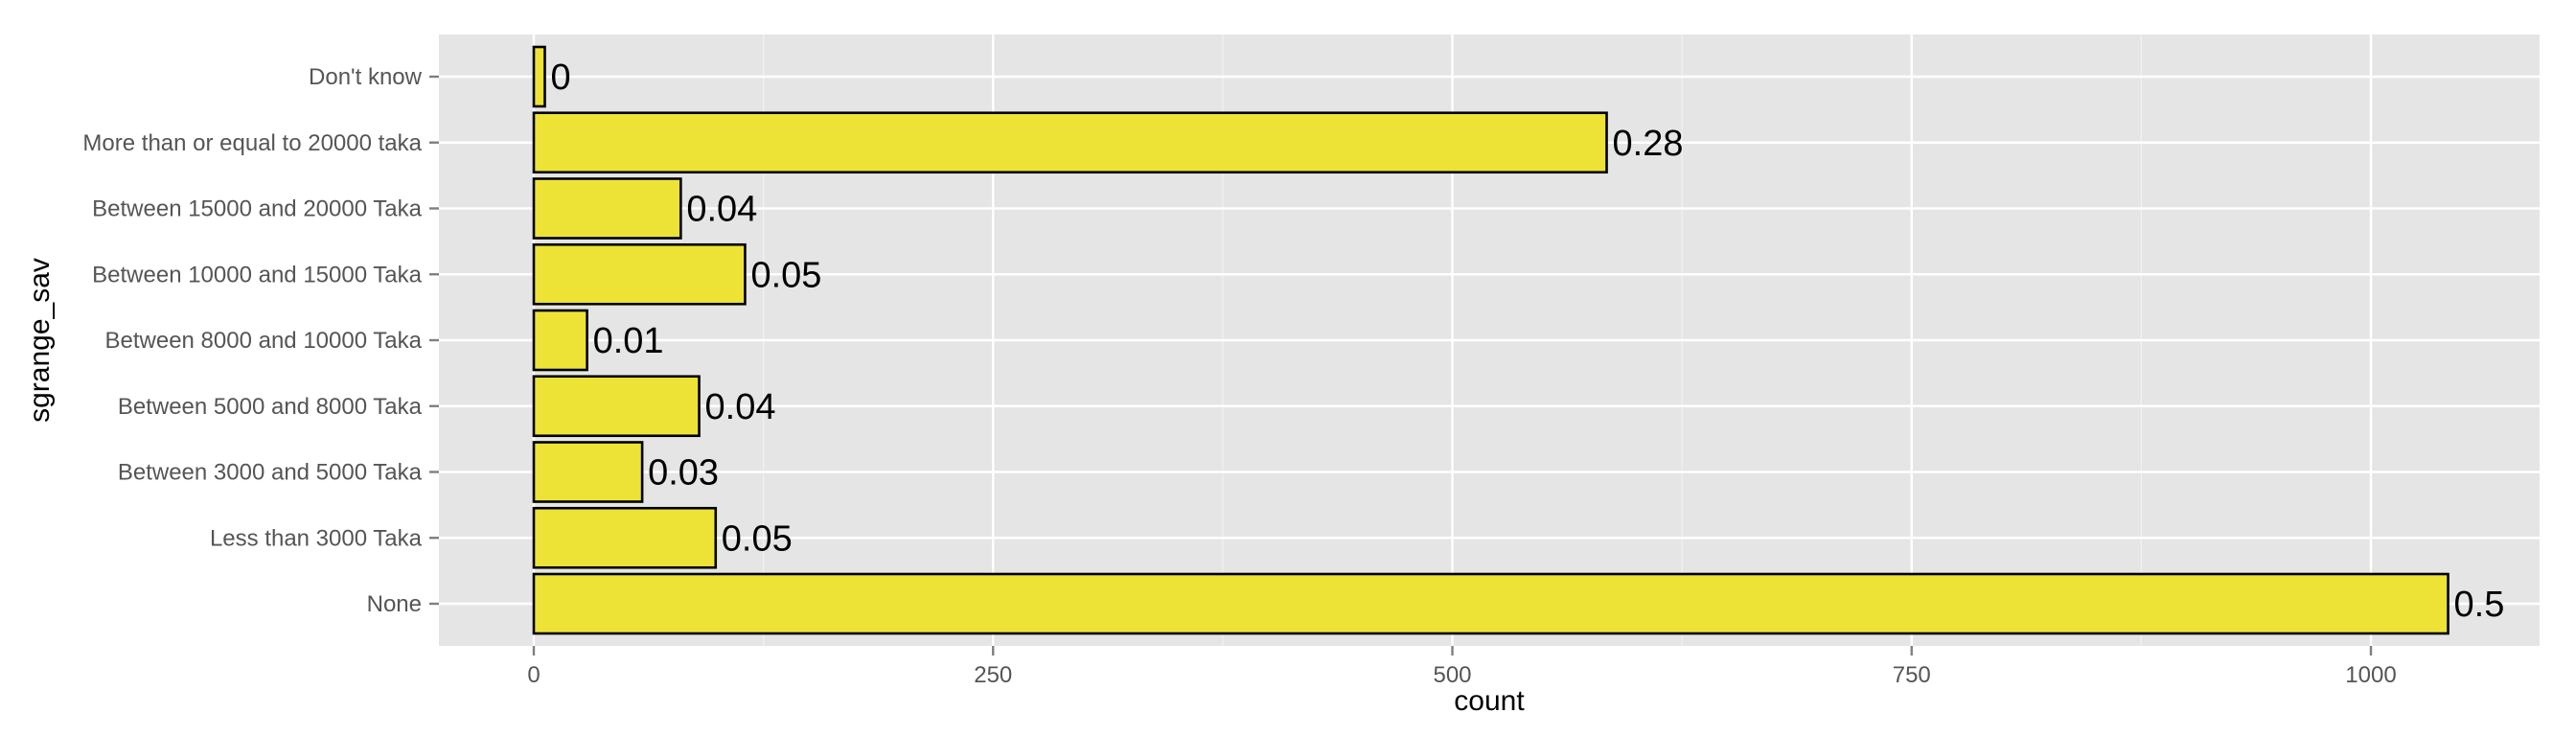 The width and height of the screenshot is (2576, 736). What do you see at coordinates (1452, 675) in the screenshot?
I see `x-tick-label: 500` at bounding box center [1452, 675].